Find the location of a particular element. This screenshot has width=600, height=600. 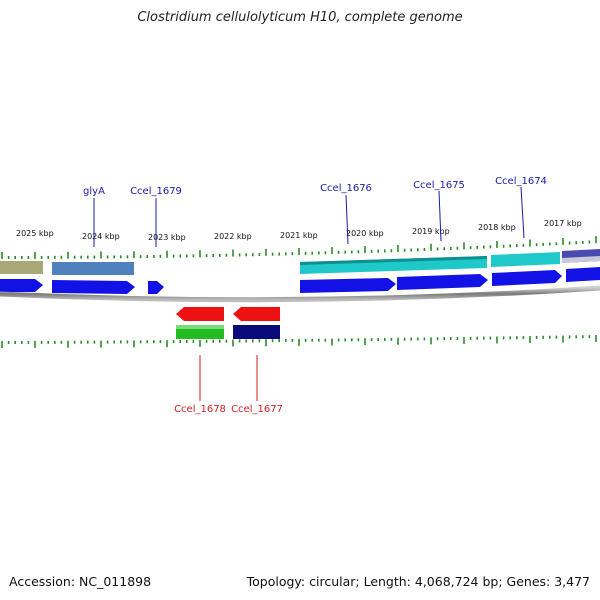

kbp-label: 2018 kbp is located at coordinates (497, 227).